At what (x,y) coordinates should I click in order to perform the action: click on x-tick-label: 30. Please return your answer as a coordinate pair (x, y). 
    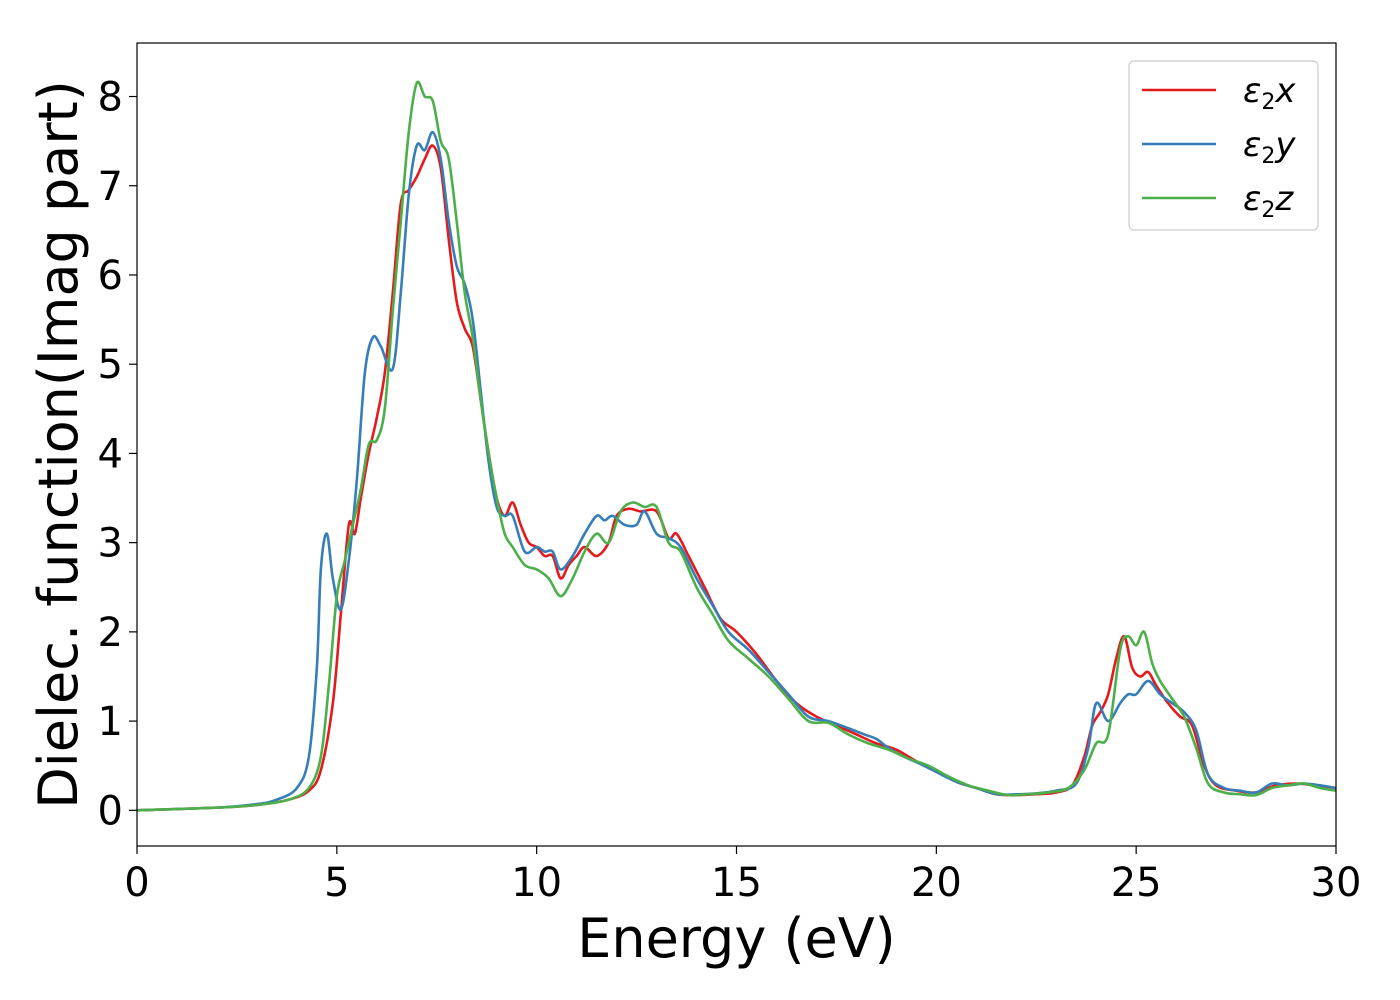
    Looking at the image, I should click on (1336, 883).